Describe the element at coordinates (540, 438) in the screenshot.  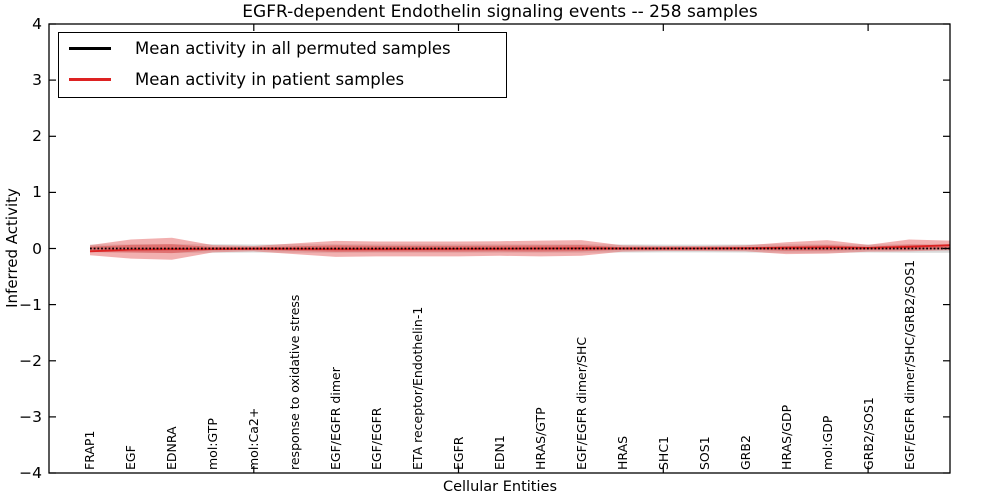
I see `x-category-label: HRAS/GTP` at that location.